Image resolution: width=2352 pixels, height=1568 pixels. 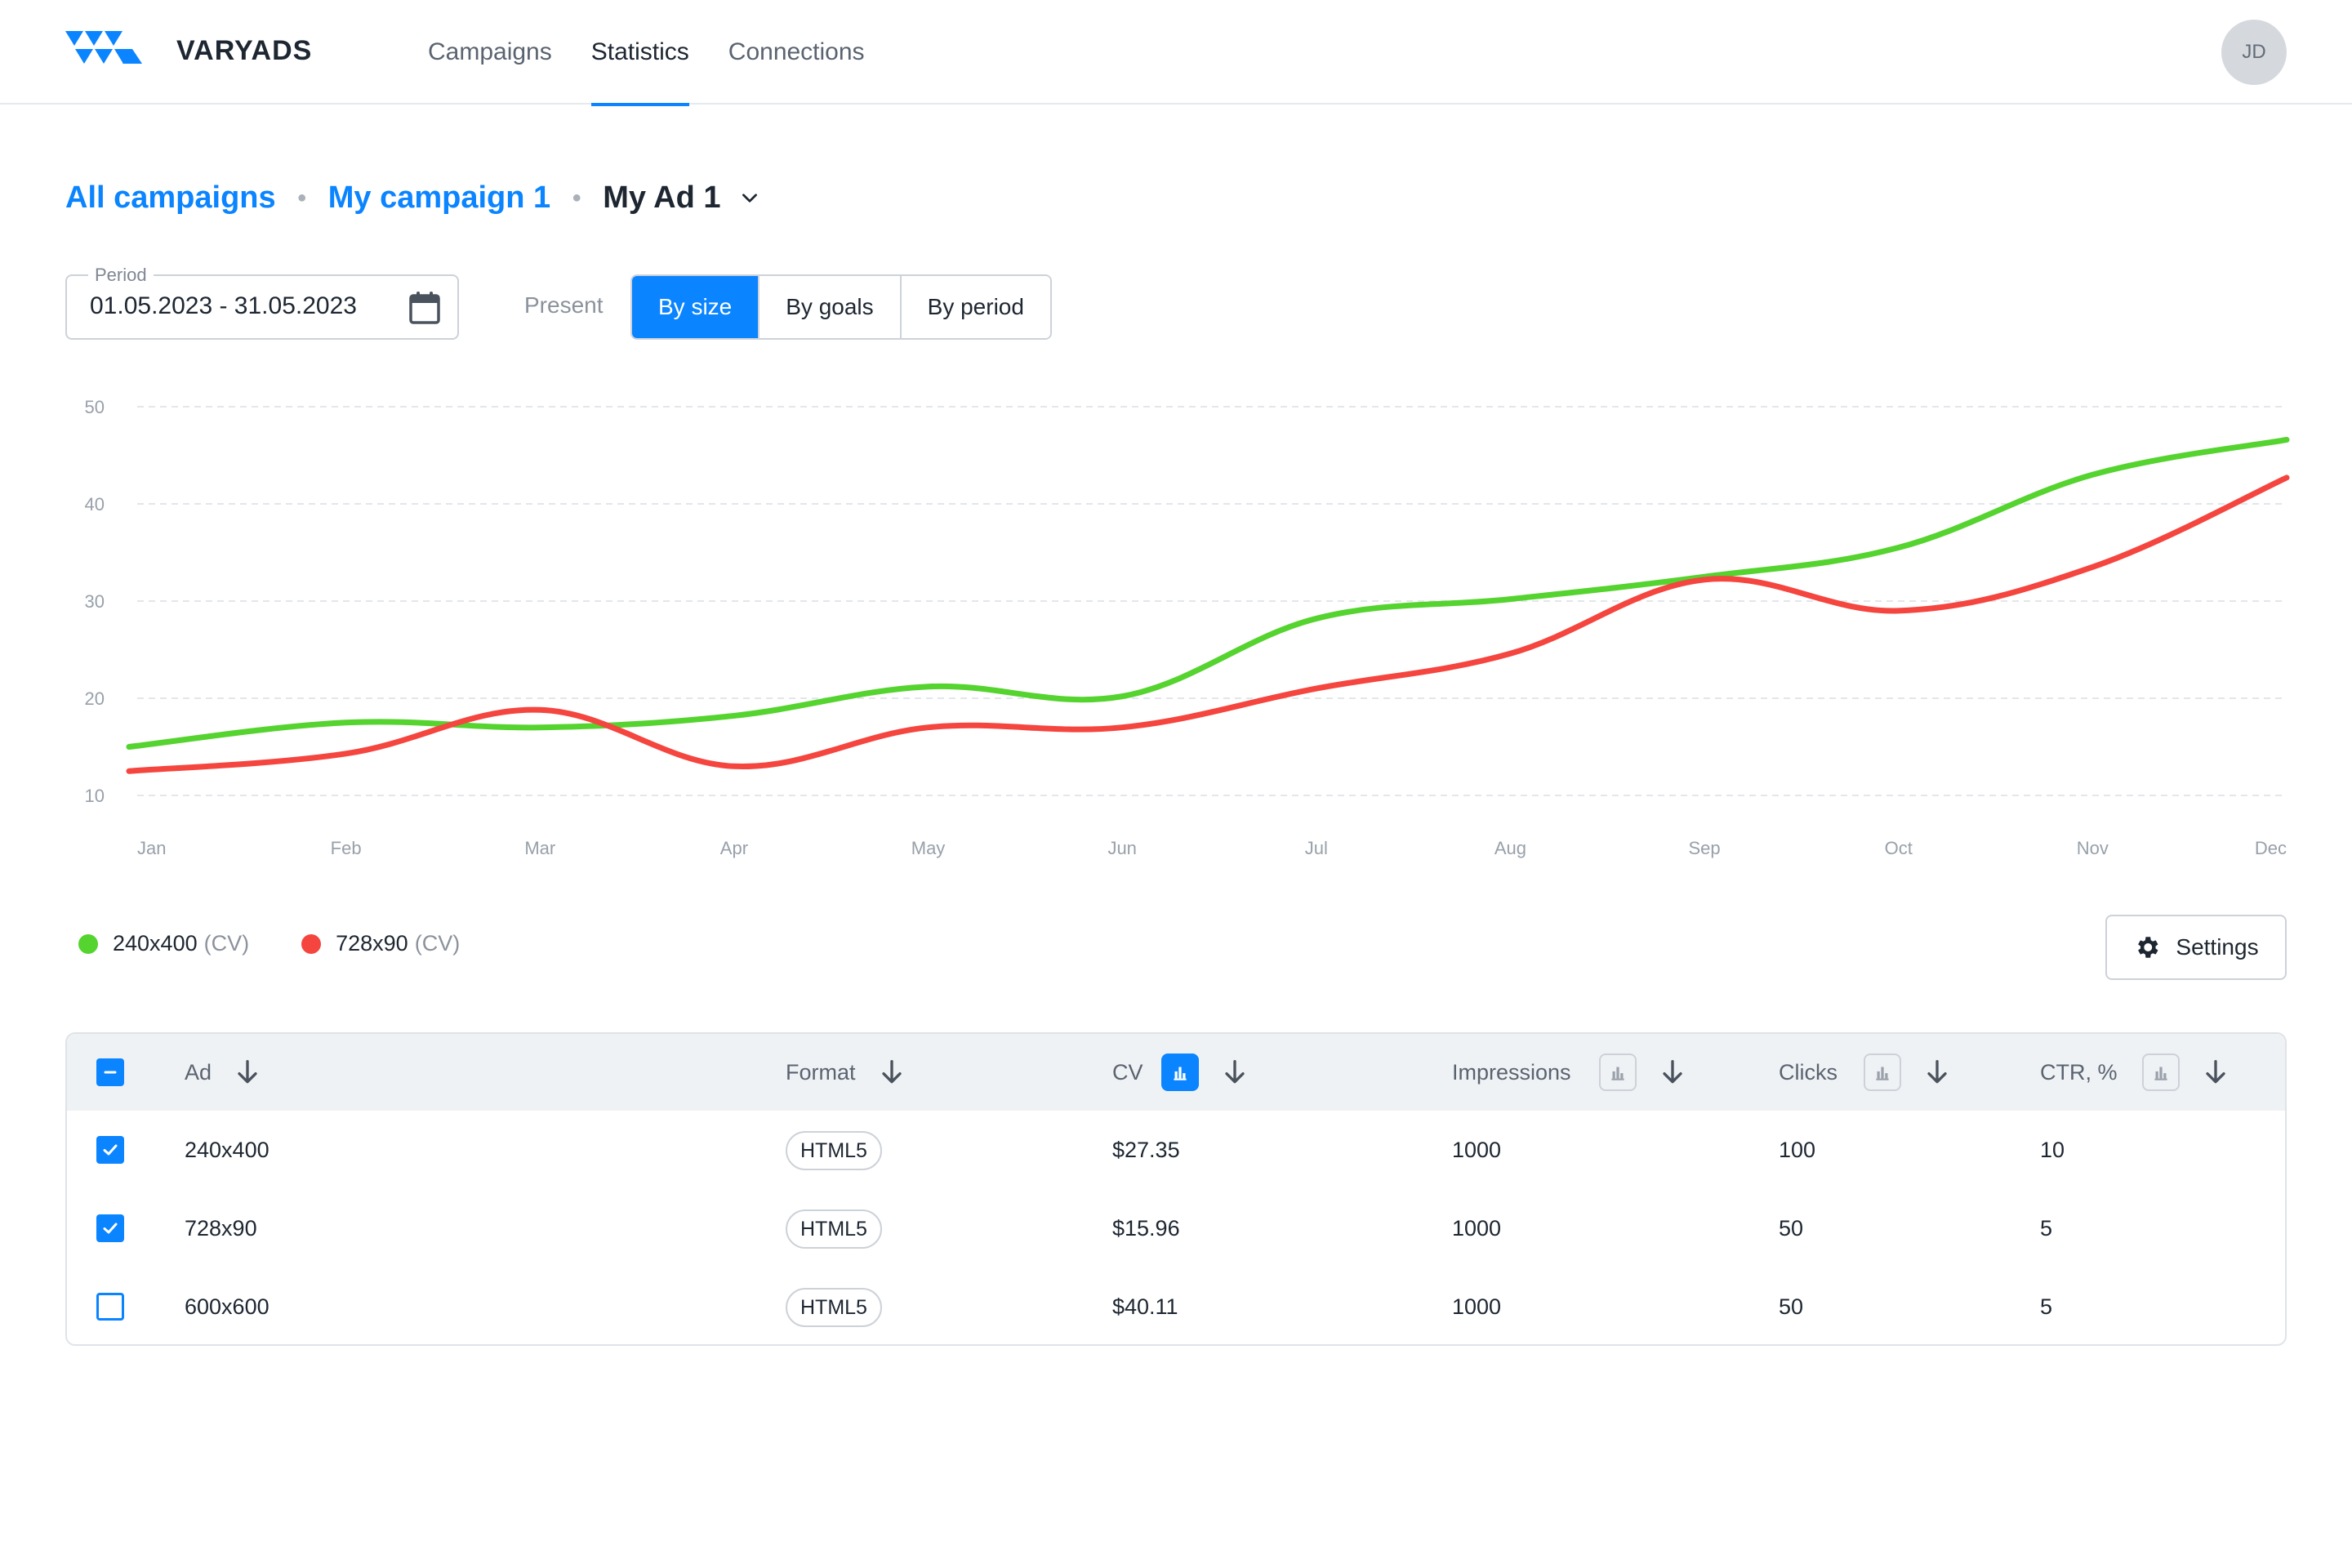 I want to click on table-row: 240x400 HTML5 $27.35 1000 100 10, so click(x=1176, y=1150).